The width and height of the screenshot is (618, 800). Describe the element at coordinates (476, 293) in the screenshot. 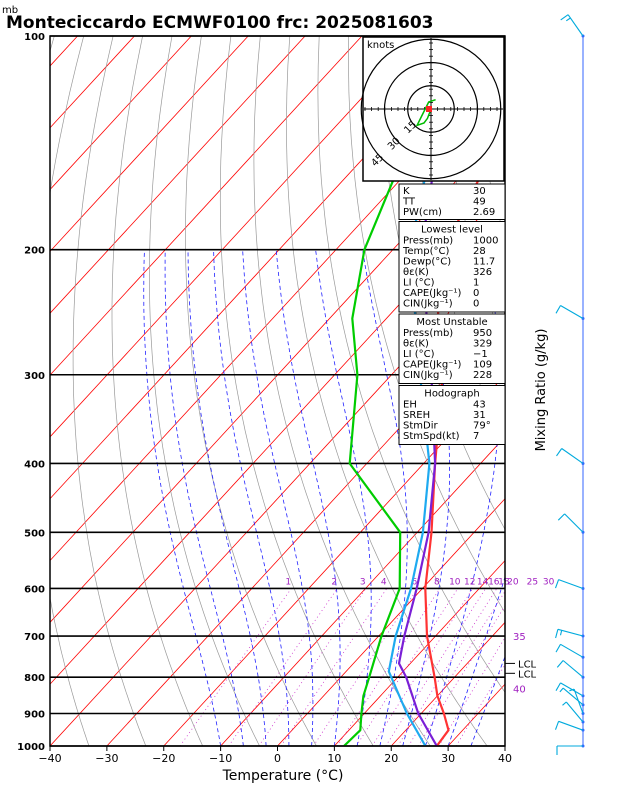

I see `index-value: 0` at that location.